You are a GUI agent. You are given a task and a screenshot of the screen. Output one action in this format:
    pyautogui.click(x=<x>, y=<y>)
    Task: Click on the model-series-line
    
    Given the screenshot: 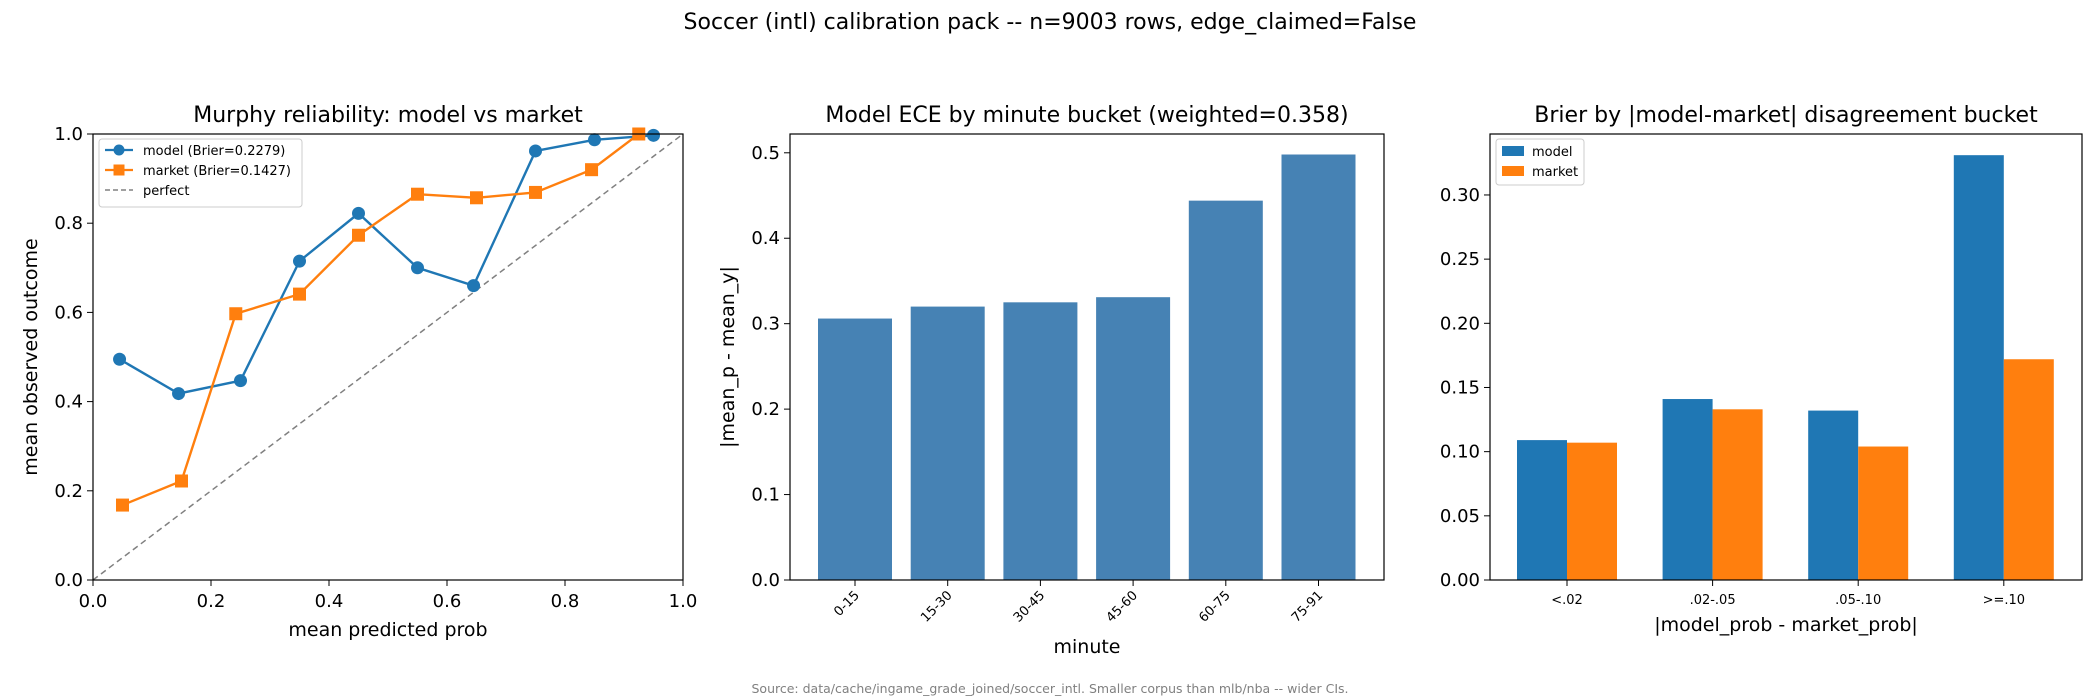 What is the action you would take?
    pyautogui.click(x=386, y=264)
    